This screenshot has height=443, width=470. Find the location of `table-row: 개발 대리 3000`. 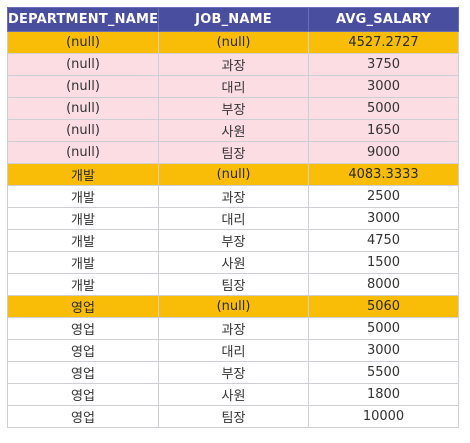

table-row: 개발 대리 3000 is located at coordinates (233, 218).